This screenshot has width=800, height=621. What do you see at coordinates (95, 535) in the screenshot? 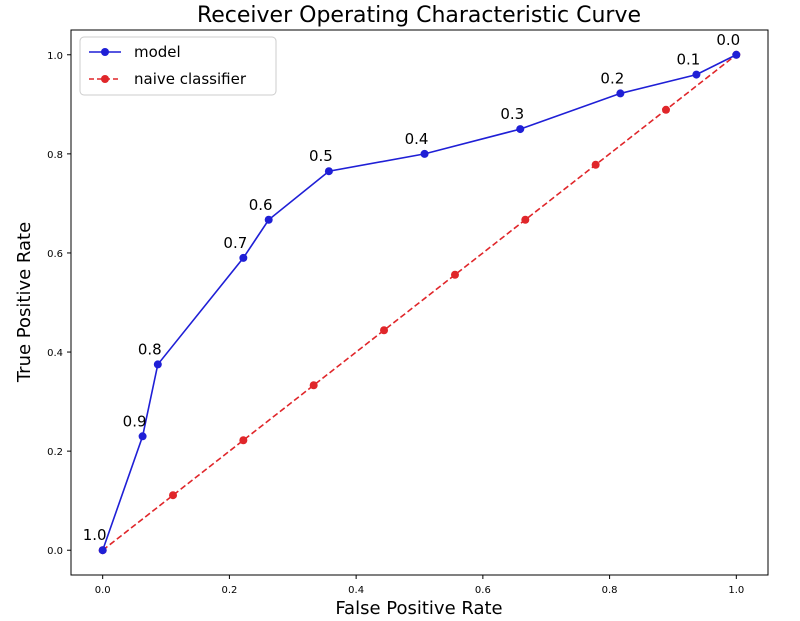
I see `threshold-label: 1.0` at bounding box center [95, 535].